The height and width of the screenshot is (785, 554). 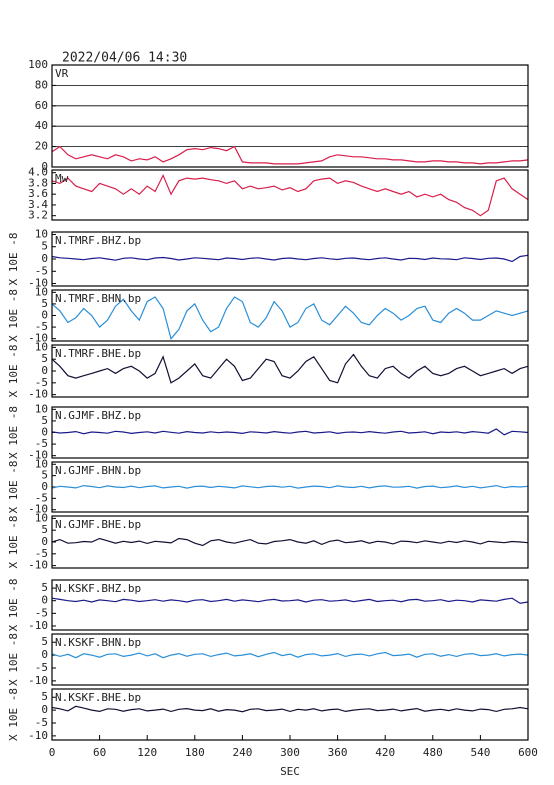 I want to click on trace-name: Mw, so click(x=62, y=178).